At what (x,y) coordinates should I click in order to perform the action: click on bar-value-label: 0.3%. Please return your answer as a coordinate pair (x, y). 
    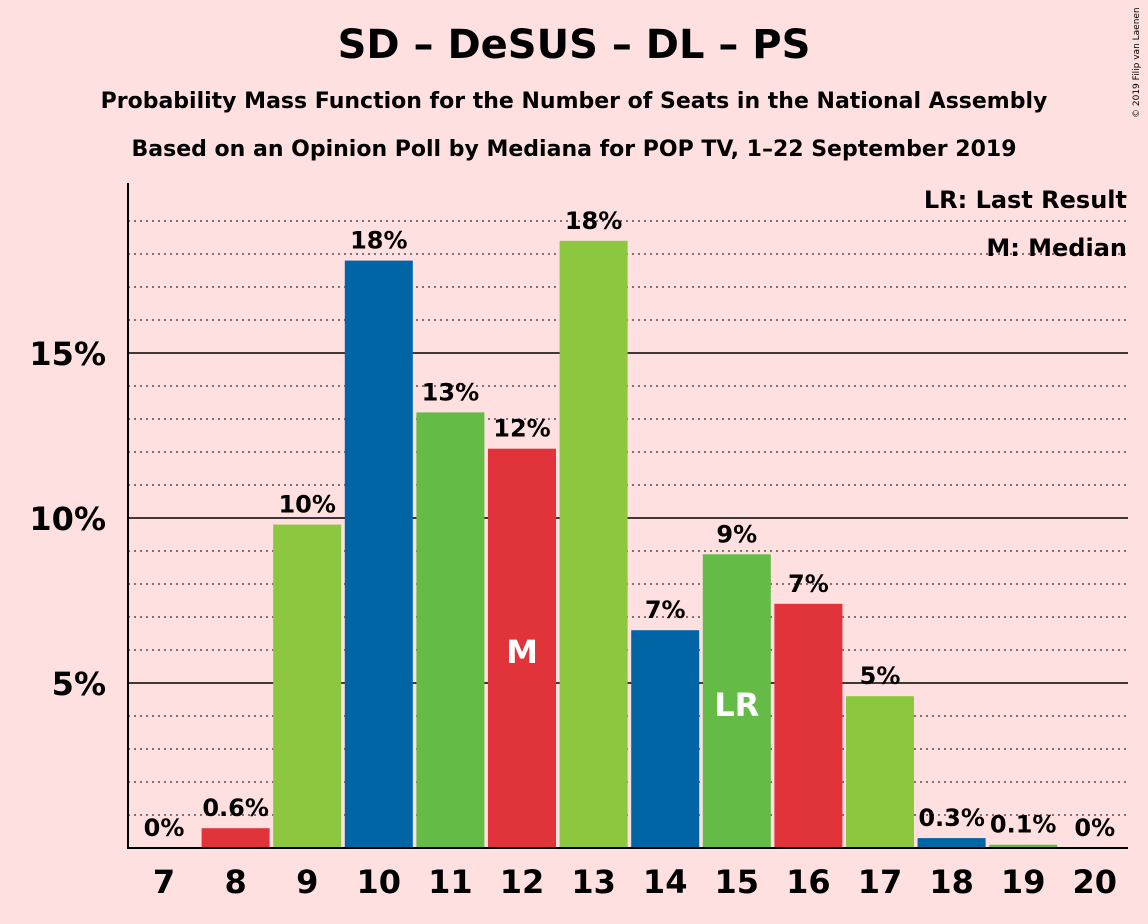
    Looking at the image, I should click on (951, 818).